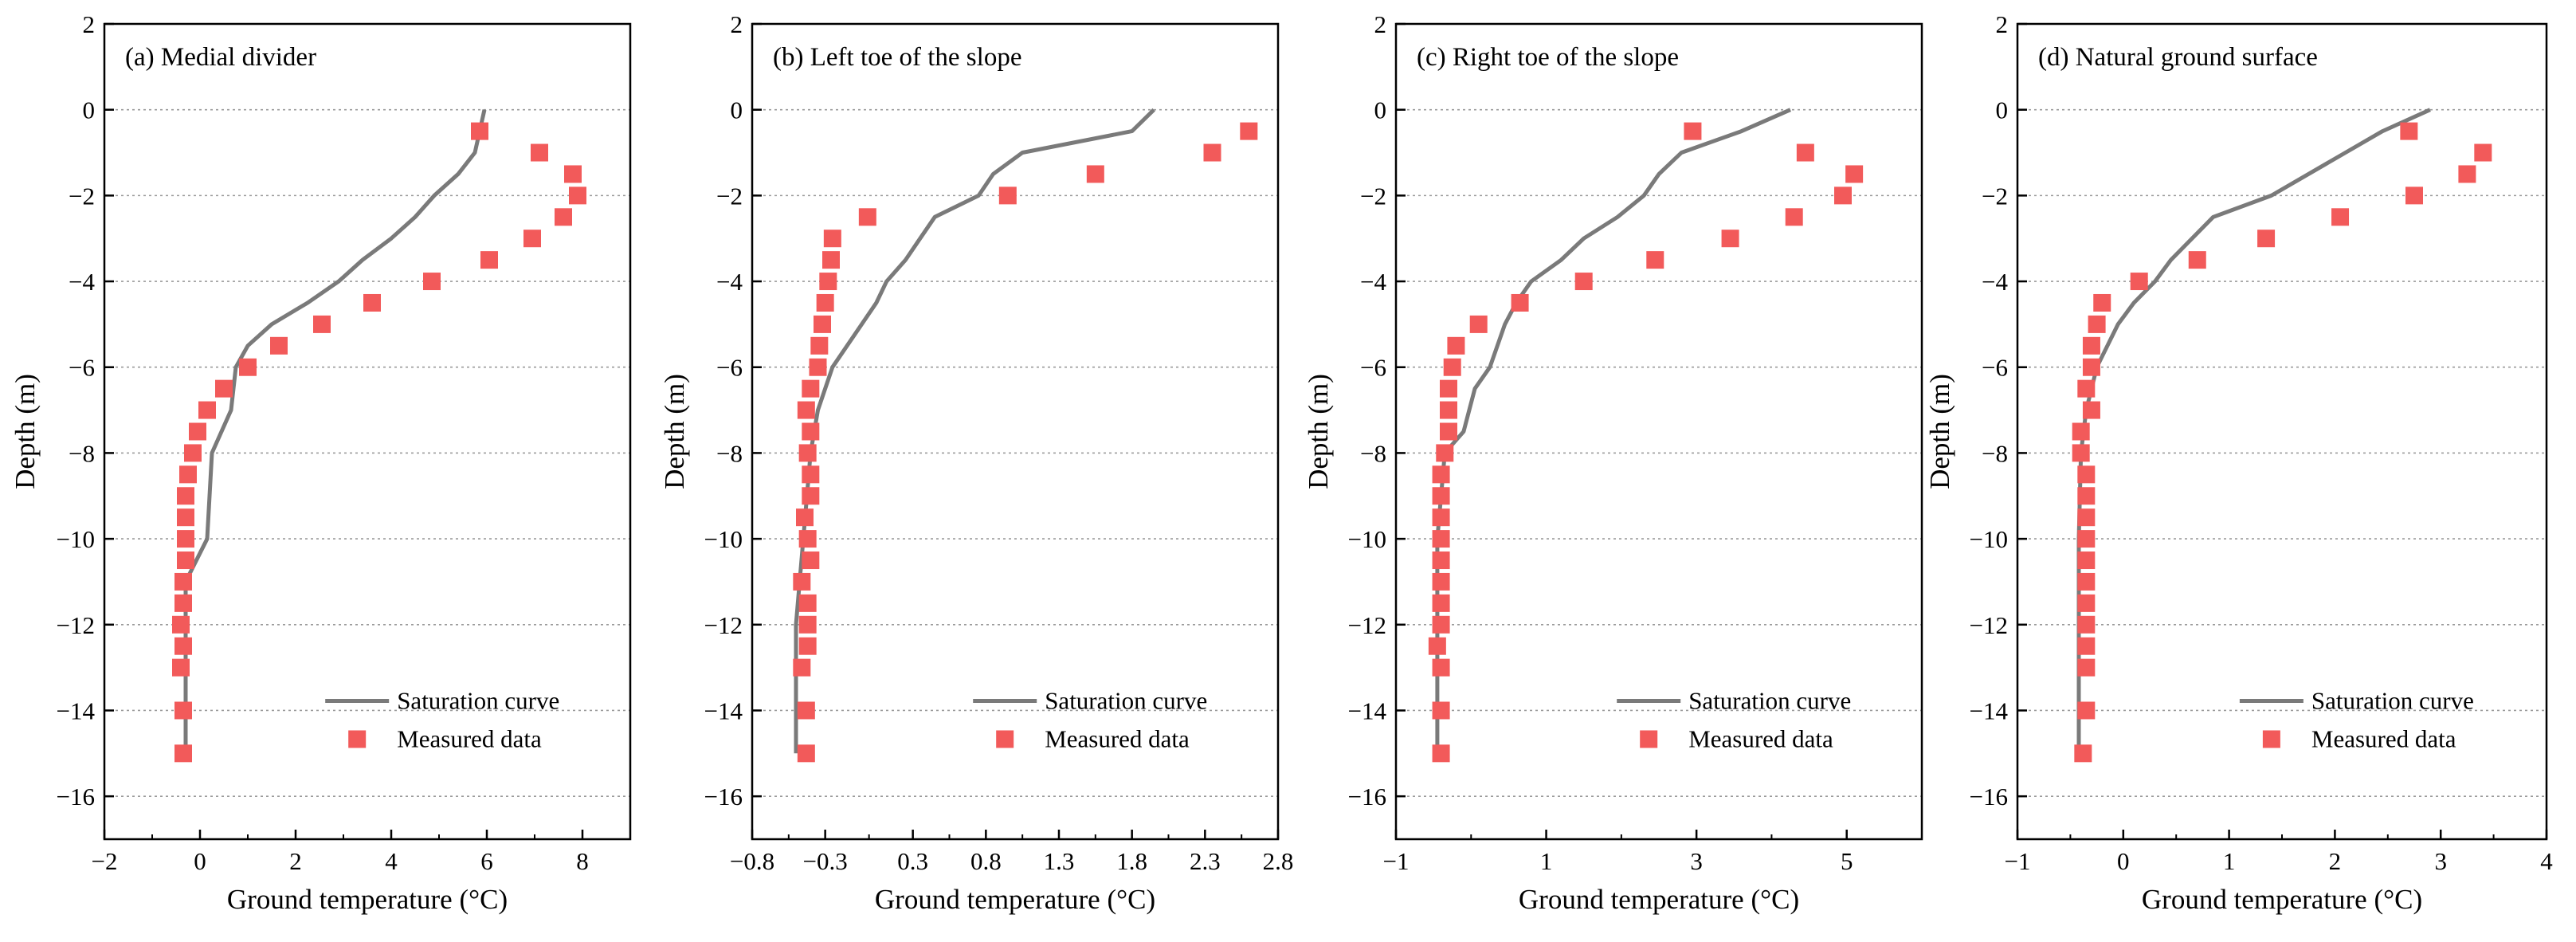  I want to click on y-tick-label: −8, so click(729, 453).